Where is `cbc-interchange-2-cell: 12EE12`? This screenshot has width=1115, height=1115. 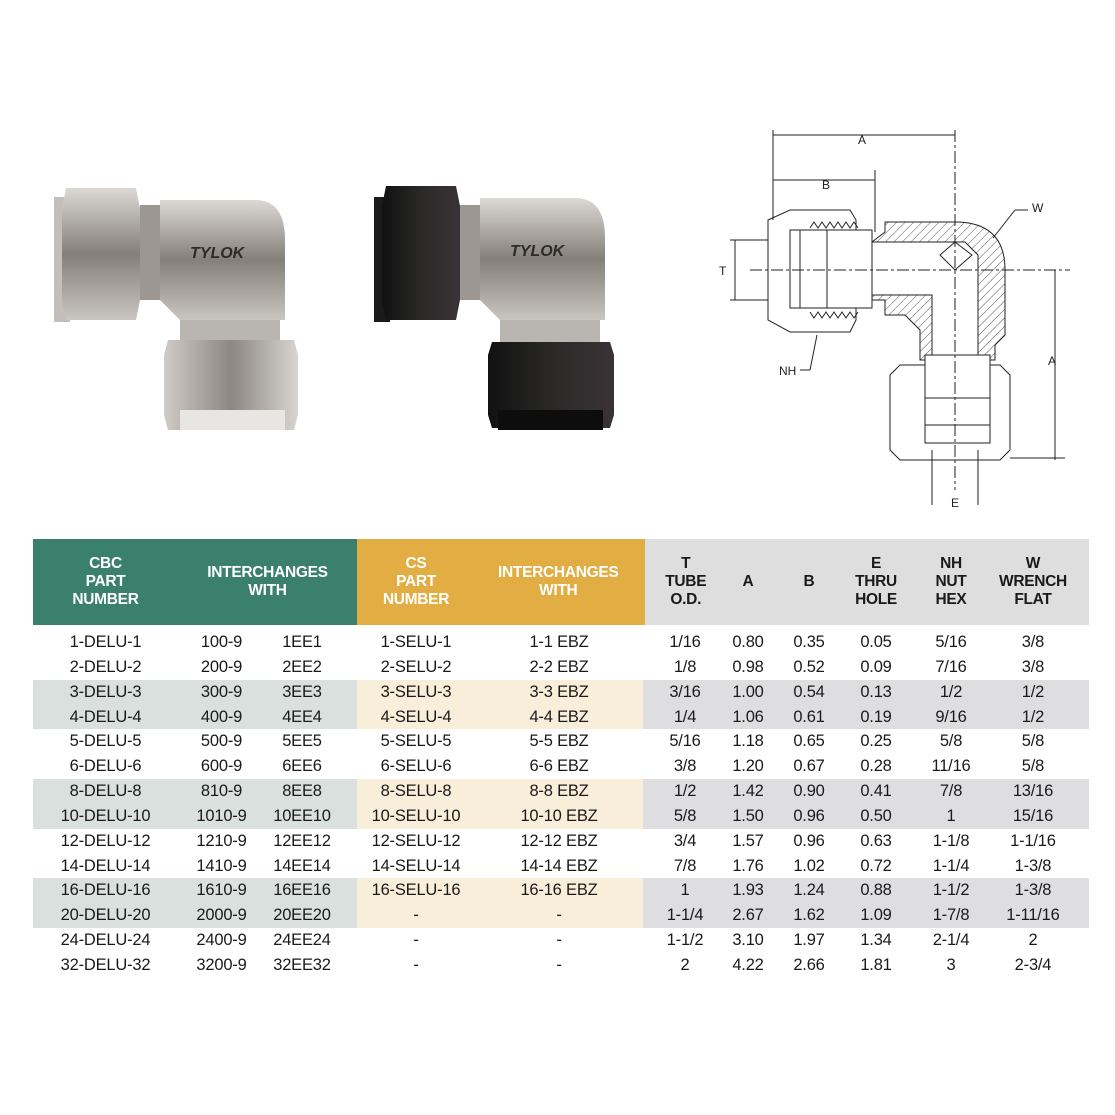
cbc-interchange-2-cell: 12EE12 is located at coordinates (302, 840).